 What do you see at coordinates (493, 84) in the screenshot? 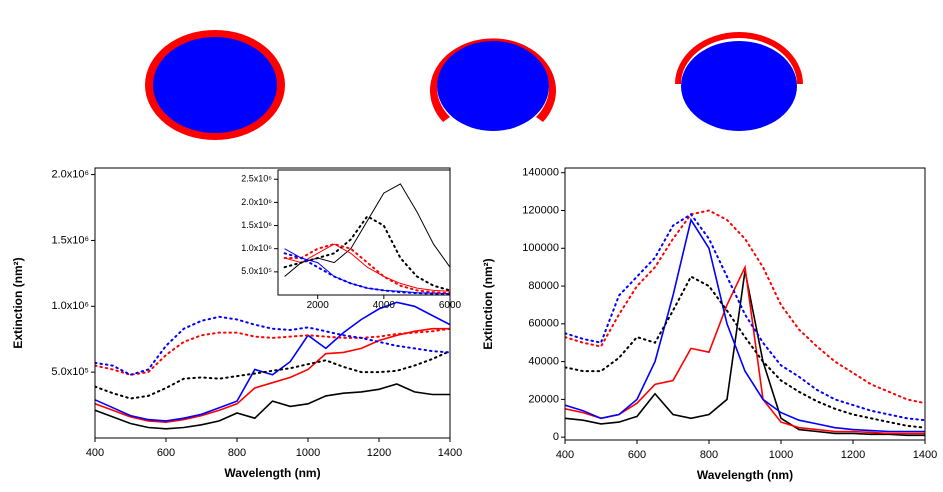
I see `shape-open-shell` at bounding box center [493, 84].